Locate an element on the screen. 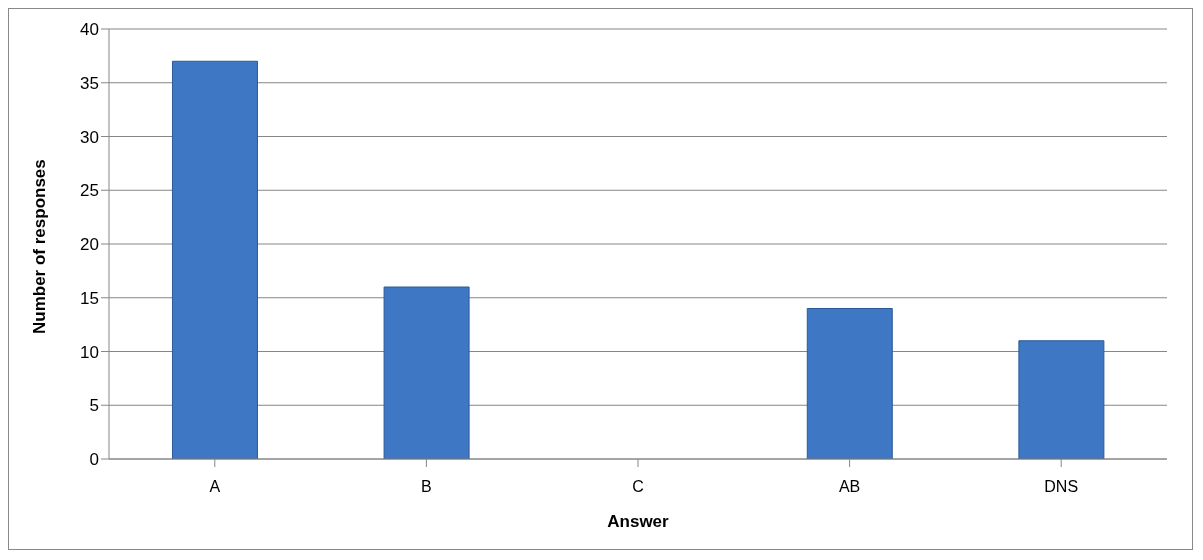 This screenshot has width=1203, height=560. x-tick-label: A is located at coordinates (215, 487).